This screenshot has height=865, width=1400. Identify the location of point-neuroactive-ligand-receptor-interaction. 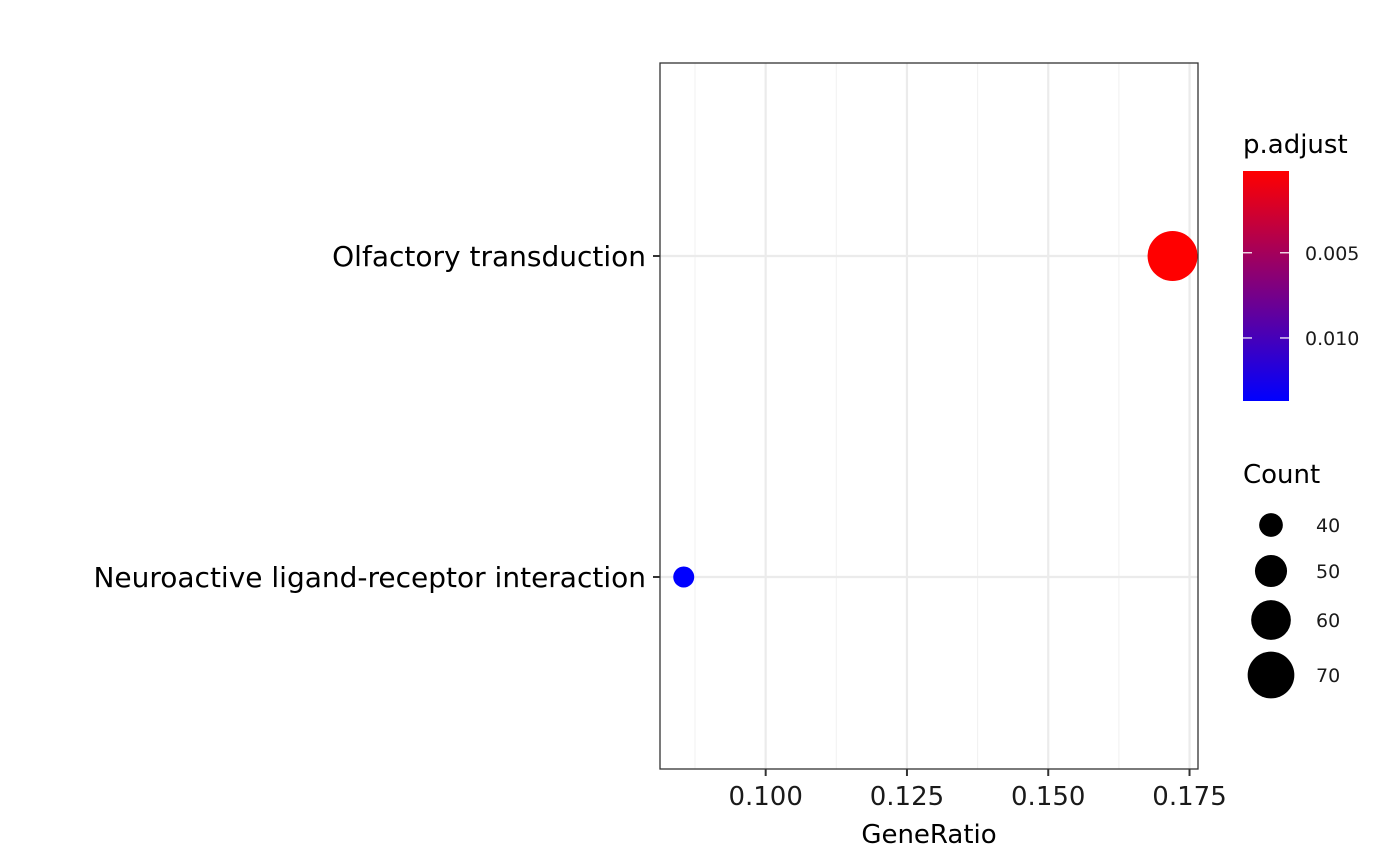
(684, 577).